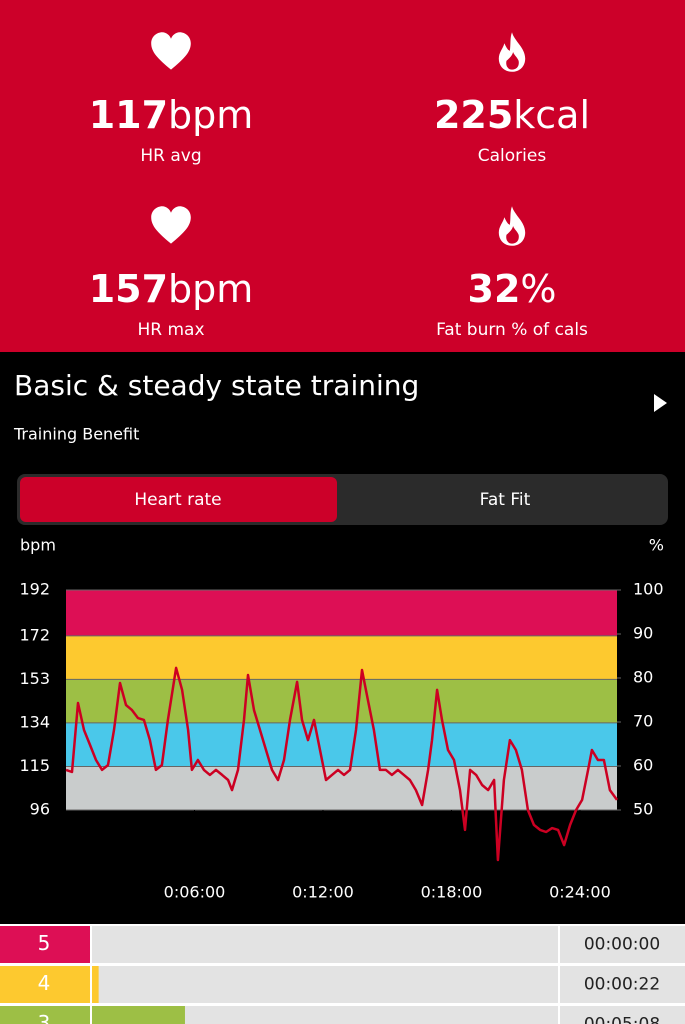  I want to click on y2-tick-label: 70, so click(643, 721).